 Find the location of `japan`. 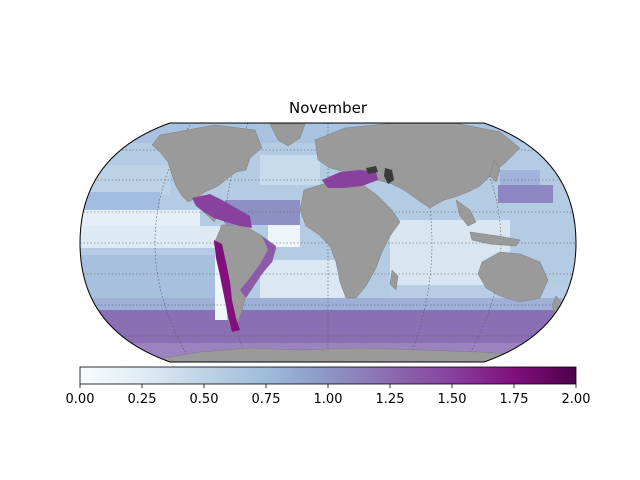

japan is located at coordinates (495, 171).